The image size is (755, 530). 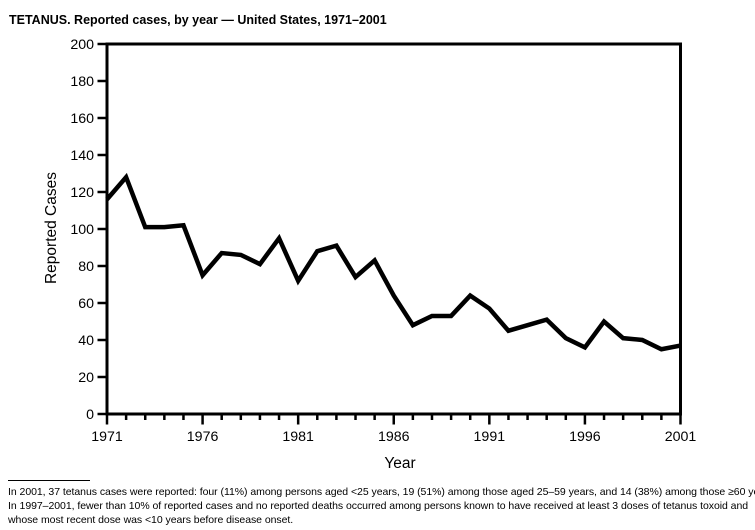 I want to click on y-tick-label: 0, so click(x=90, y=415).